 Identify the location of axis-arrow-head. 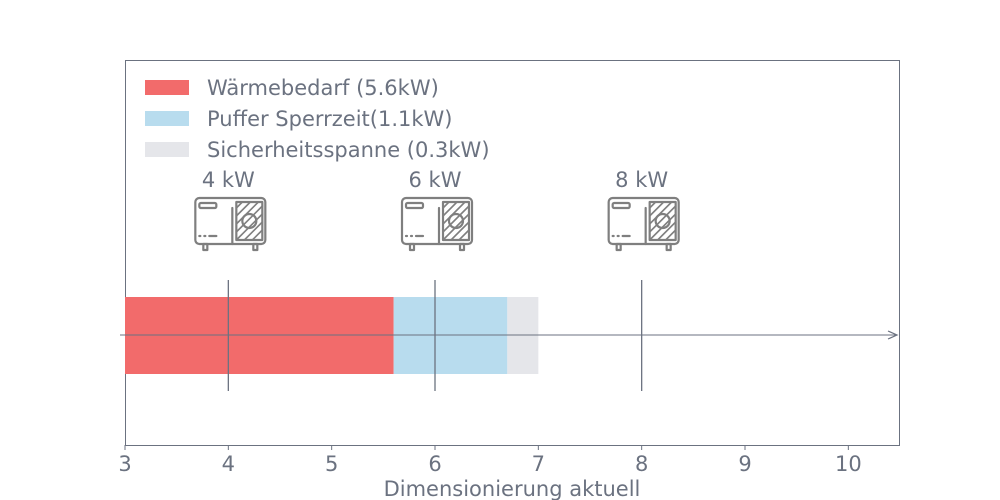
(893, 335).